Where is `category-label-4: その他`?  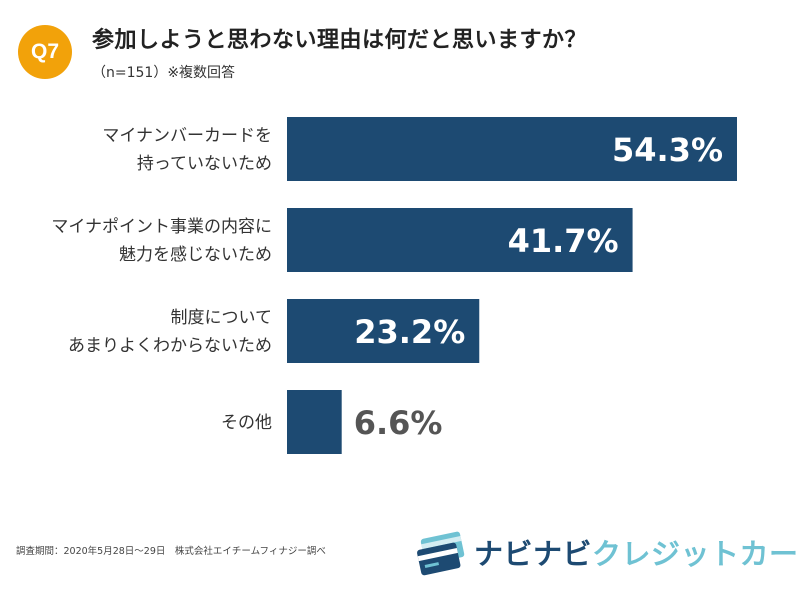 category-label-4: その他 is located at coordinates (246, 423).